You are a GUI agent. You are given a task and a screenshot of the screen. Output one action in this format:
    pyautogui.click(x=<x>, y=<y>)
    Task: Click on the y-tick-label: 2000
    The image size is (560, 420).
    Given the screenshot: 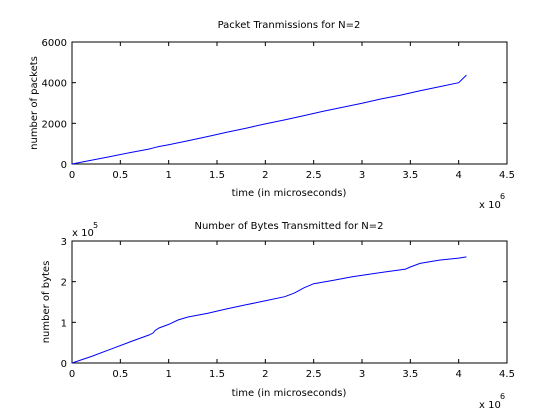 What is the action you would take?
    pyautogui.click(x=54, y=124)
    